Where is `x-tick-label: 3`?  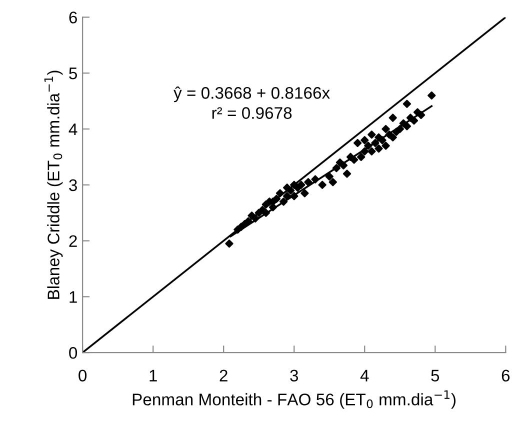 x-tick-label: 3 is located at coordinates (294, 376).